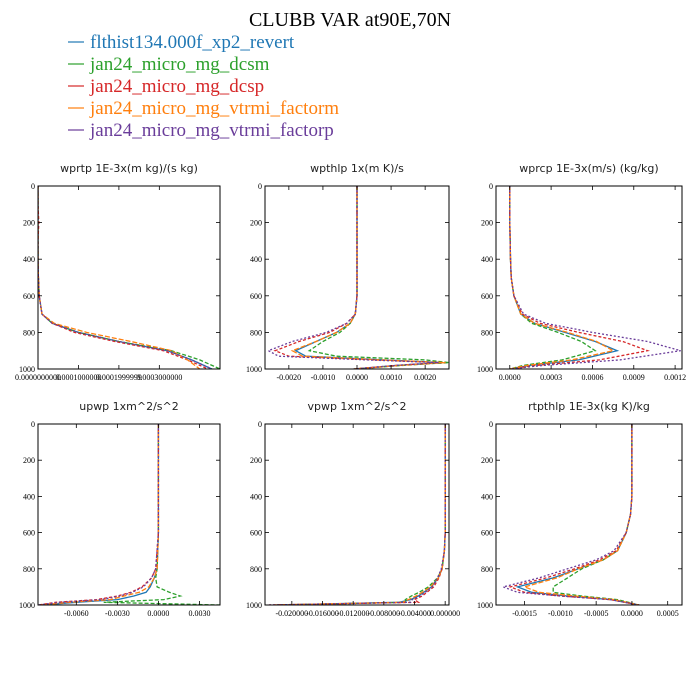  Describe the element at coordinates (117, 613) in the screenshot. I see `x-tick-label: -0.0030` at that location.